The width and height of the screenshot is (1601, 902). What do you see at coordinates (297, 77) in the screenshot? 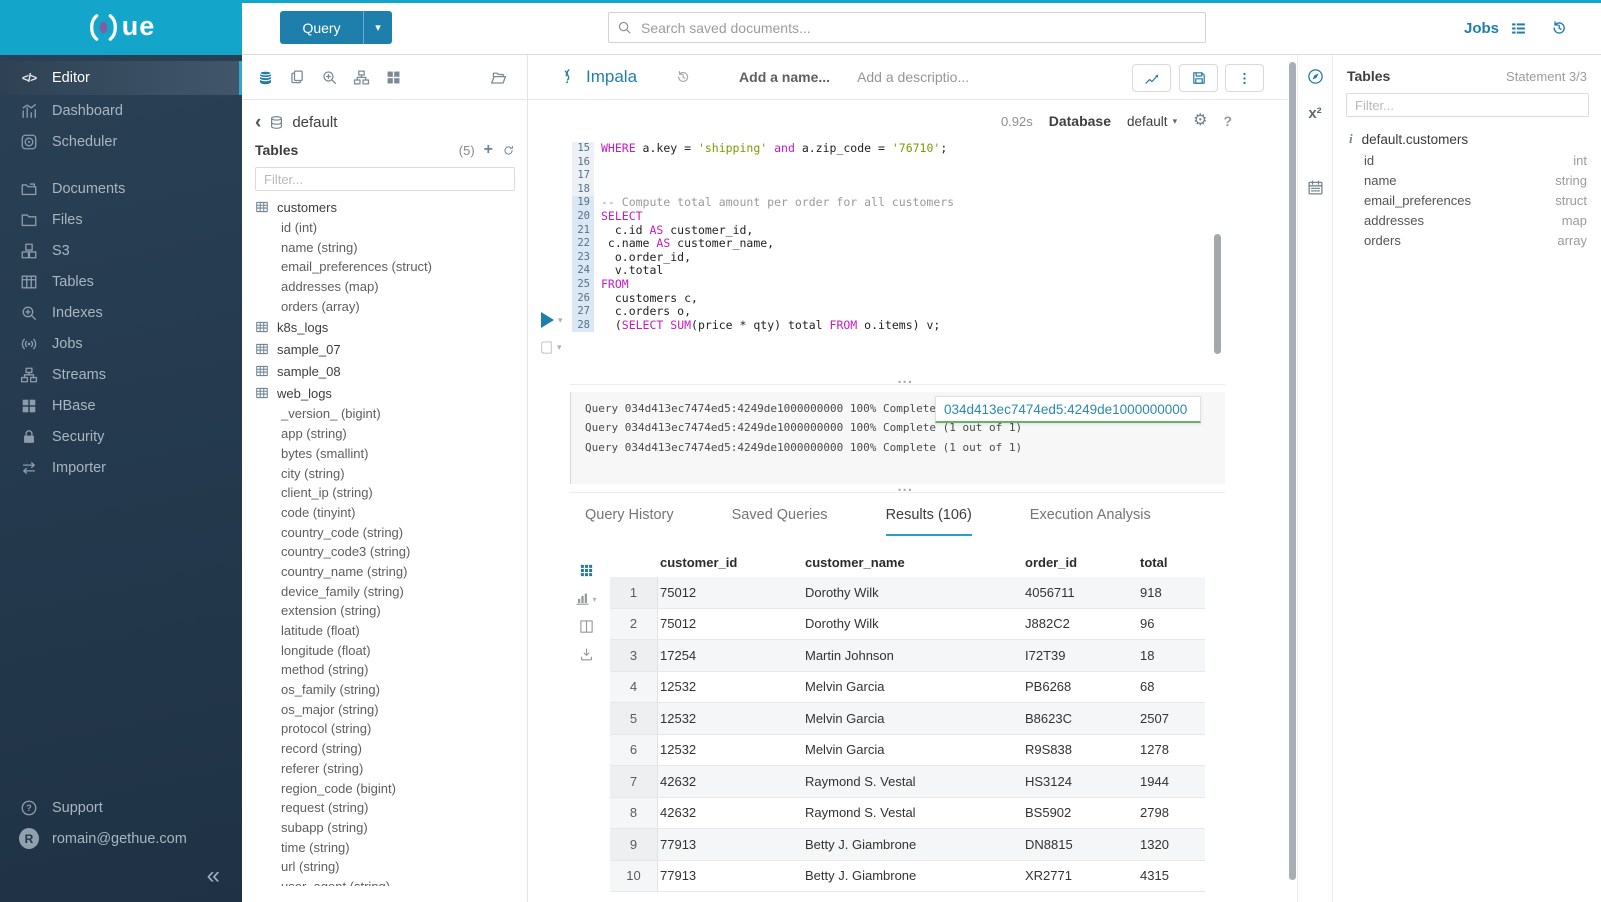
I see `copy-icon` at bounding box center [297, 77].